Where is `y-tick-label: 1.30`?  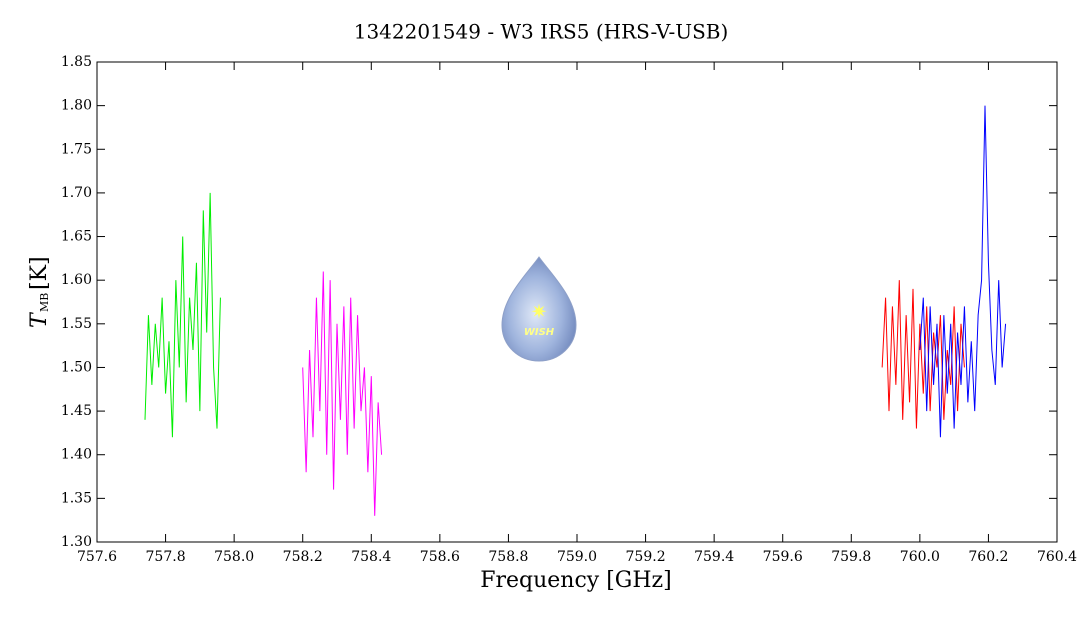
y-tick-label: 1.30 is located at coordinates (76, 542).